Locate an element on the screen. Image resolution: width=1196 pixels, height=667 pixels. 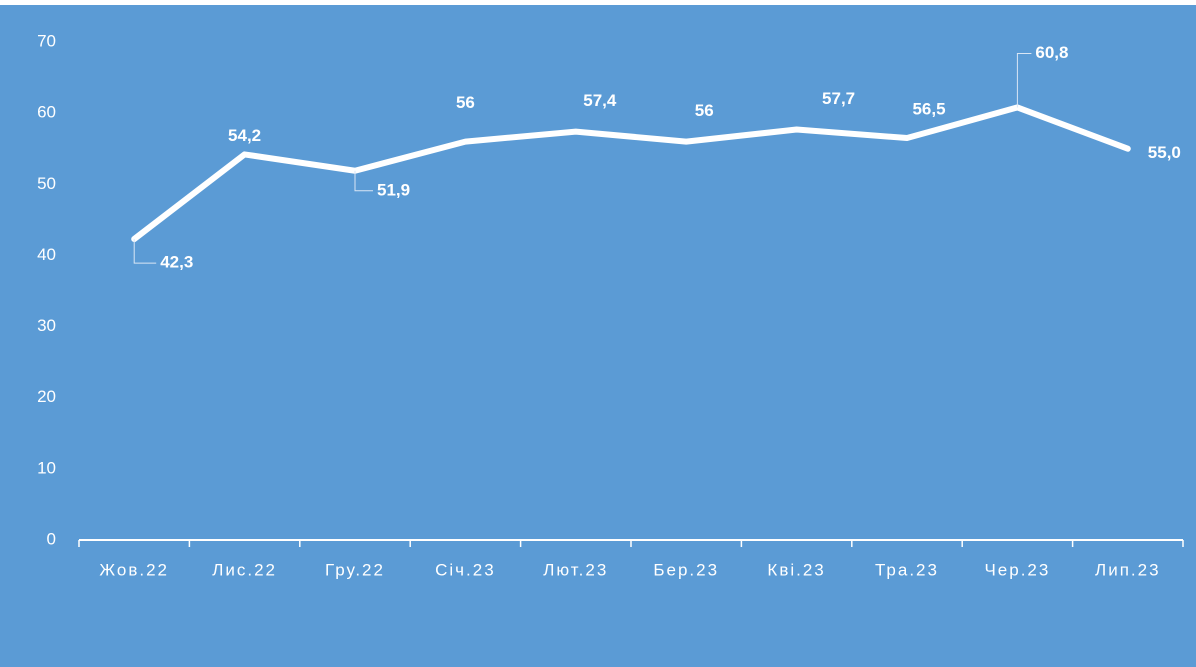
y-tick-label: 0 is located at coordinates (51, 538).